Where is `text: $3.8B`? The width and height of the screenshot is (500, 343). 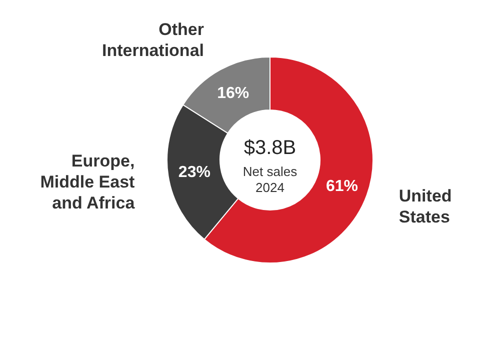
text: $3.8B is located at coordinates (270, 148).